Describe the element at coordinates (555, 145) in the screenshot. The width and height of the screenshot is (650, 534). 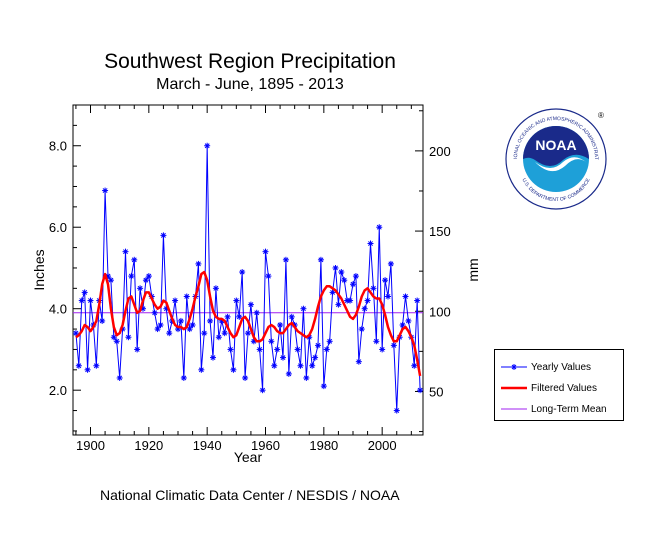
I see `noaa-logo-text: NOAA` at that location.